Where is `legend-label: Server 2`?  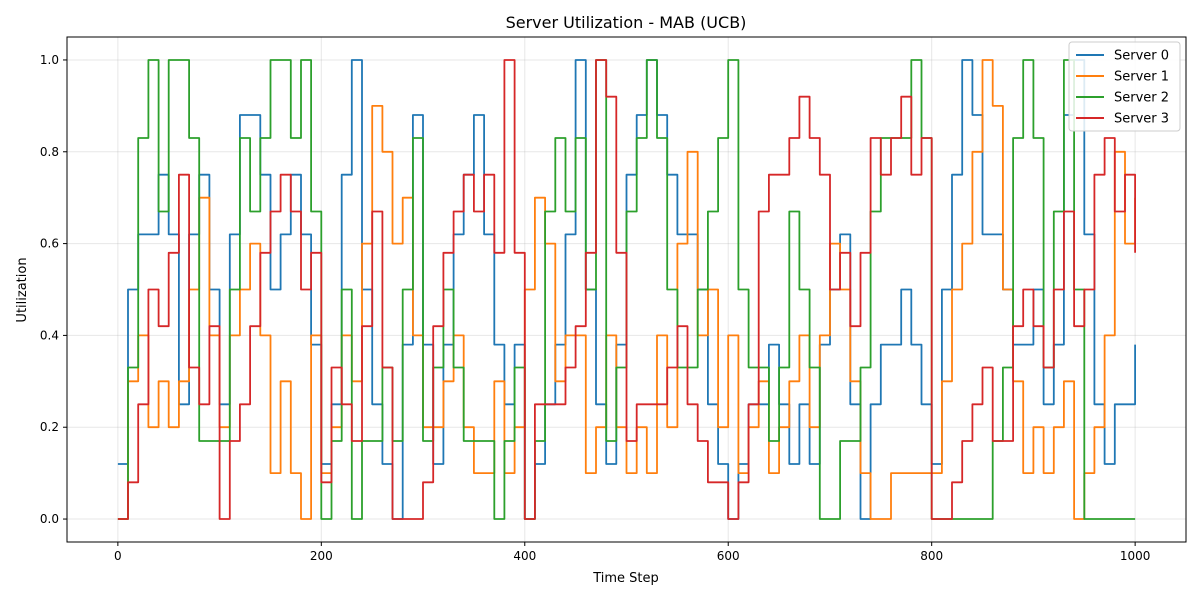 legend-label: Server 2 is located at coordinates (1141, 98).